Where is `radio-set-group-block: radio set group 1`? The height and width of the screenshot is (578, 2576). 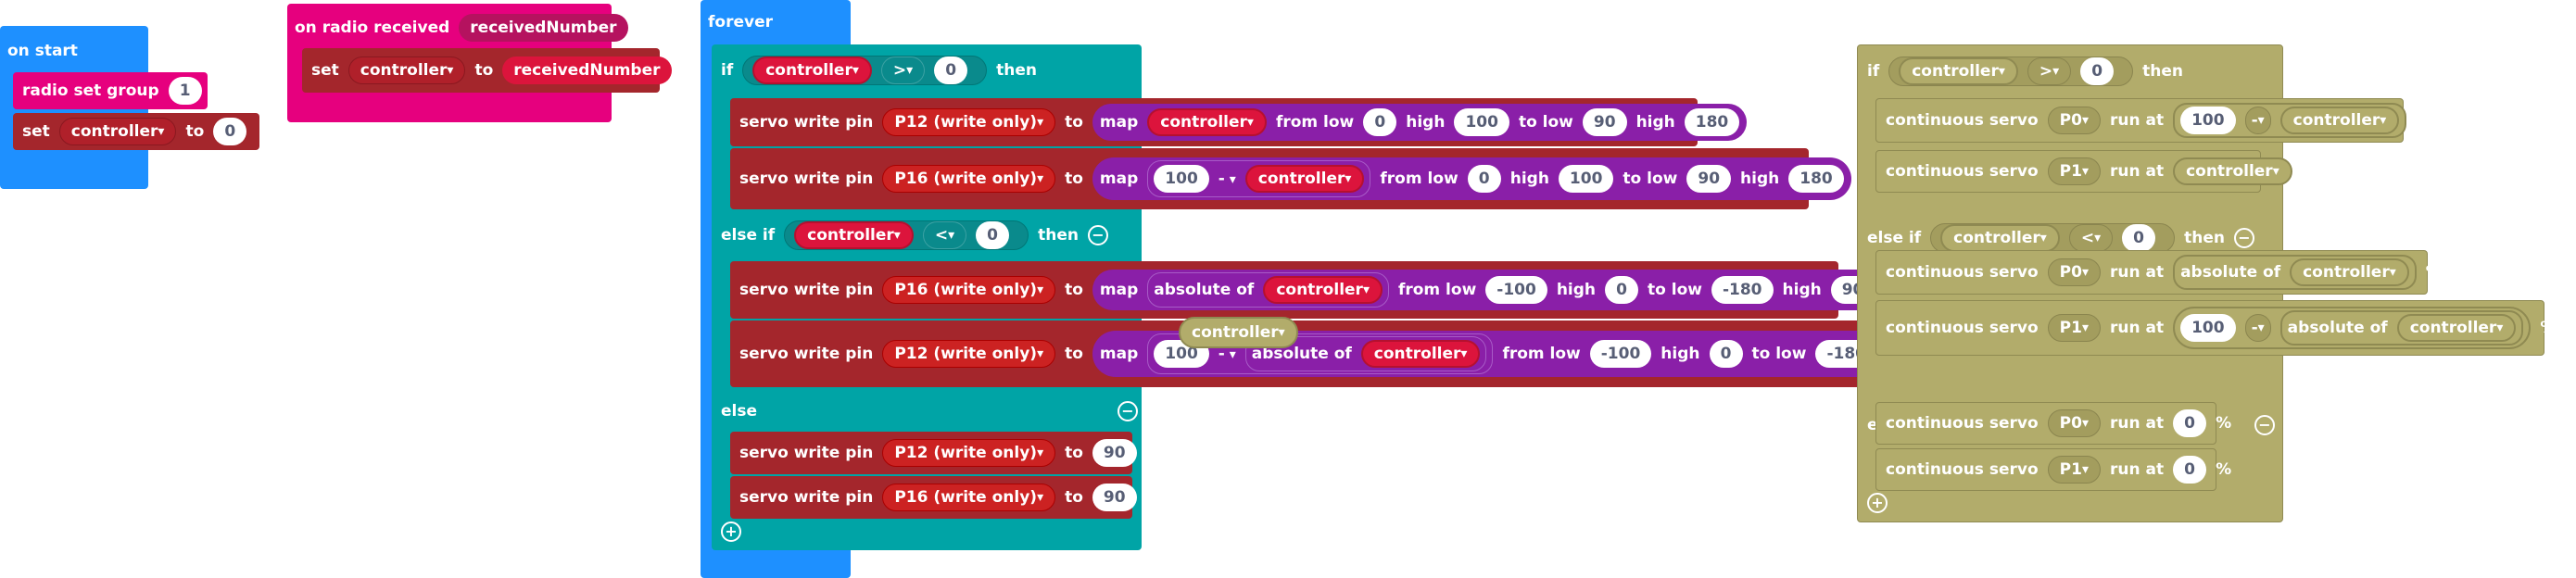 radio-set-group-block: radio set group 1 is located at coordinates (111, 91).